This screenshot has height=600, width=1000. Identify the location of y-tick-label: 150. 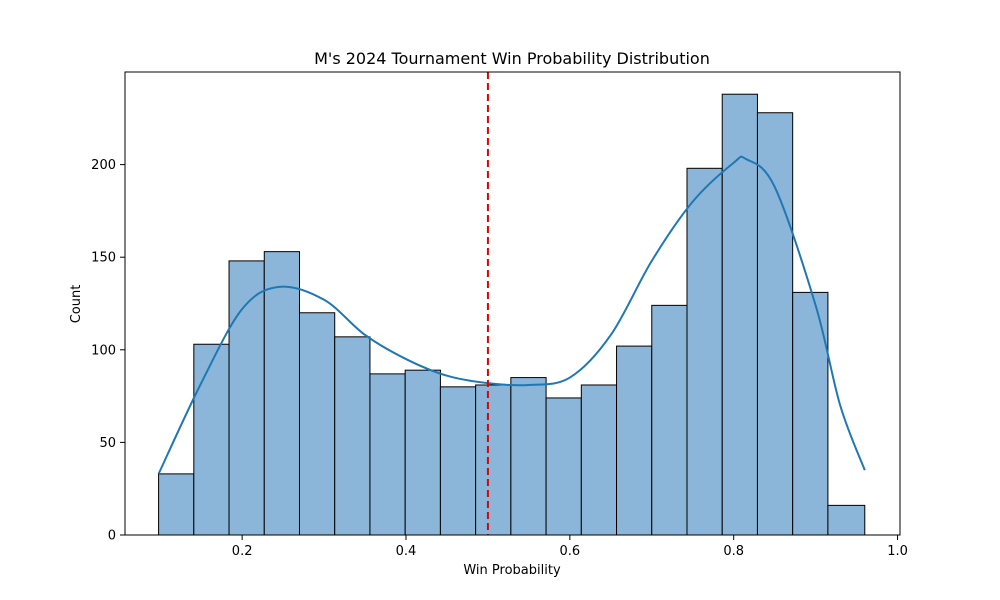
(103, 258).